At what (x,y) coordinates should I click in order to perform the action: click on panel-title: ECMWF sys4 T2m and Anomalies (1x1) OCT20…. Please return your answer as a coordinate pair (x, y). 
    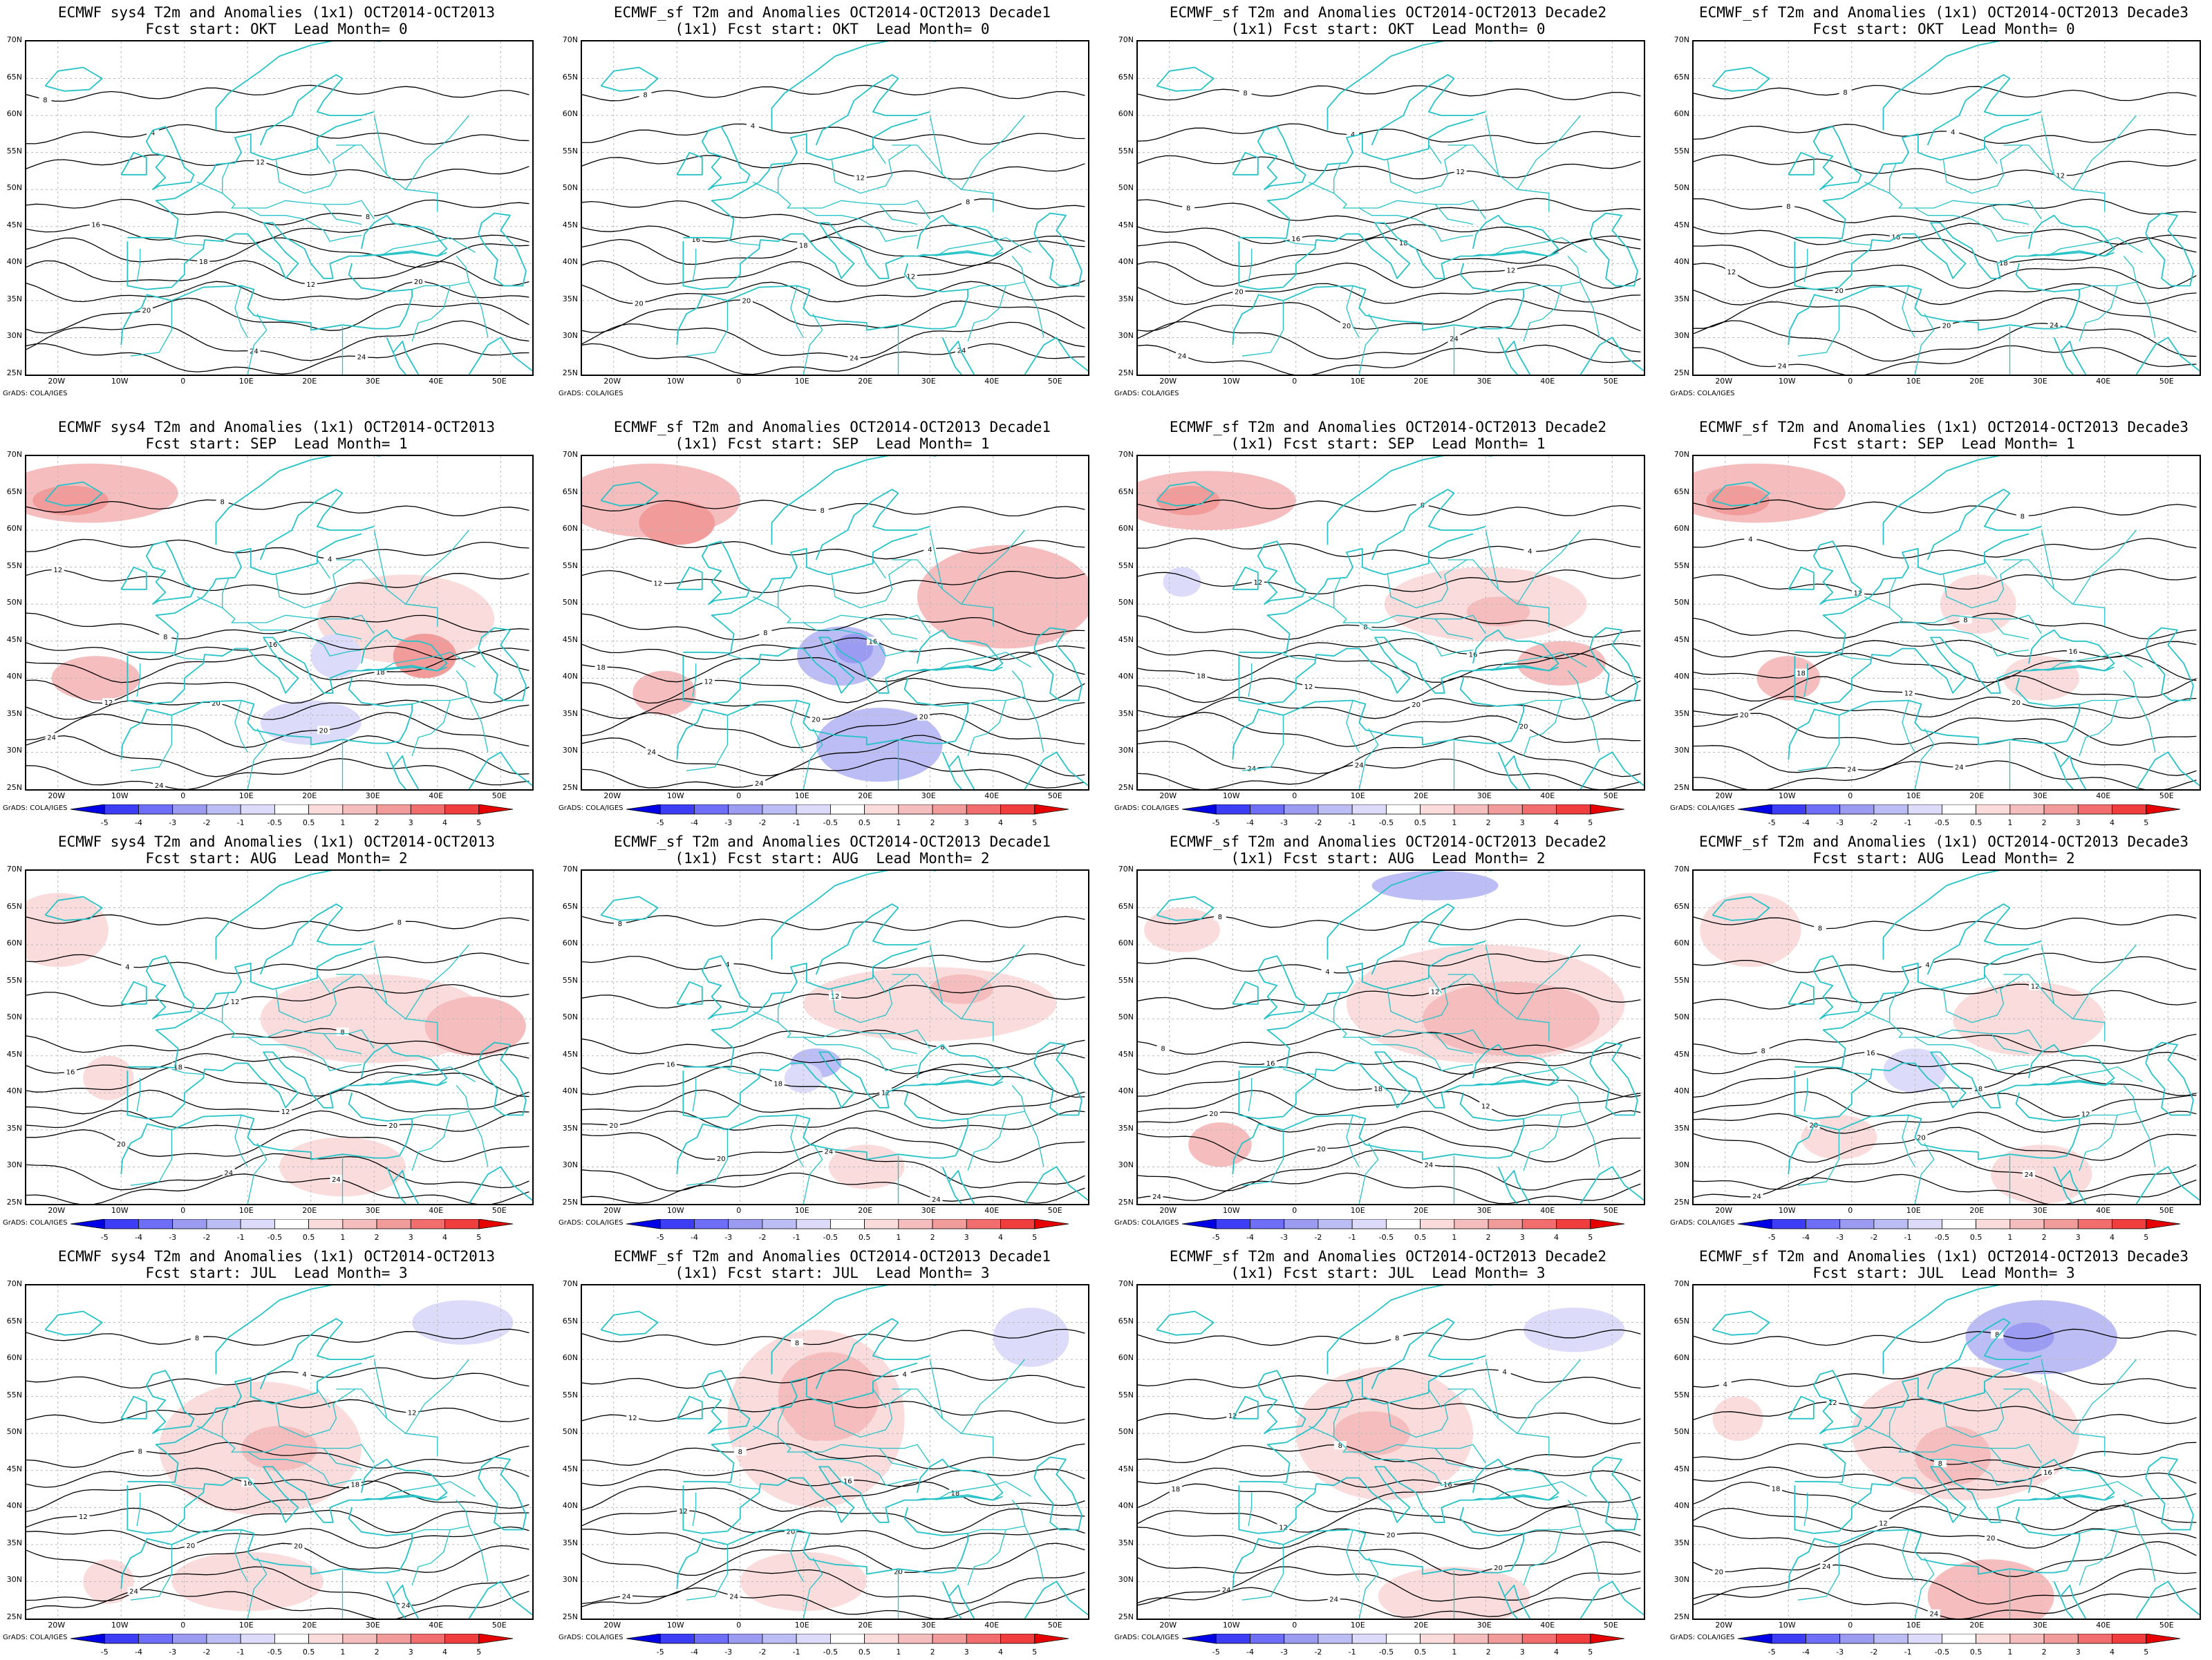
    Looking at the image, I should click on (276, 1264).